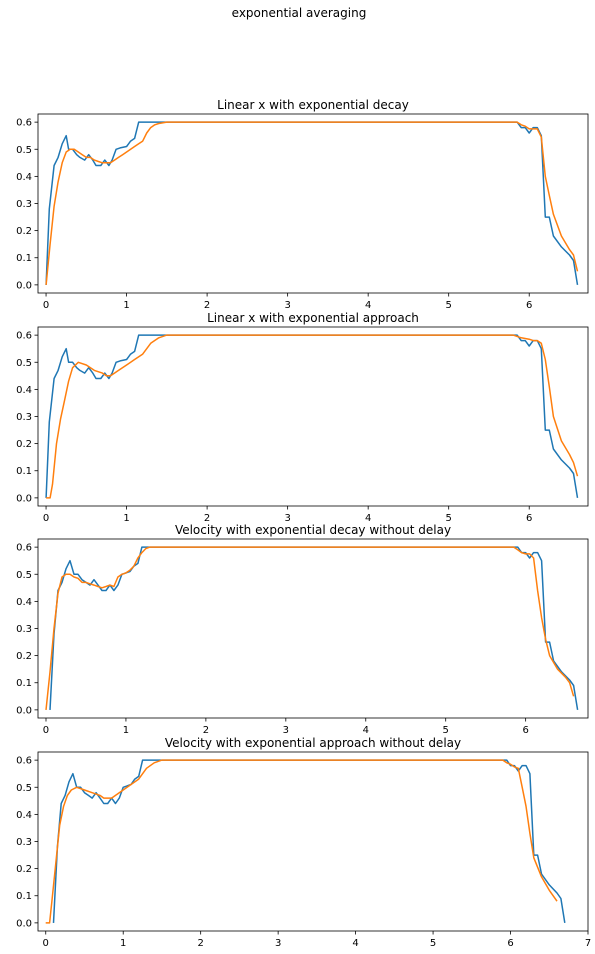 Image resolution: width=595 pixels, height=954 pixels. I want to click on chart-title: Linear x with exponential decay, so click(313, 105).